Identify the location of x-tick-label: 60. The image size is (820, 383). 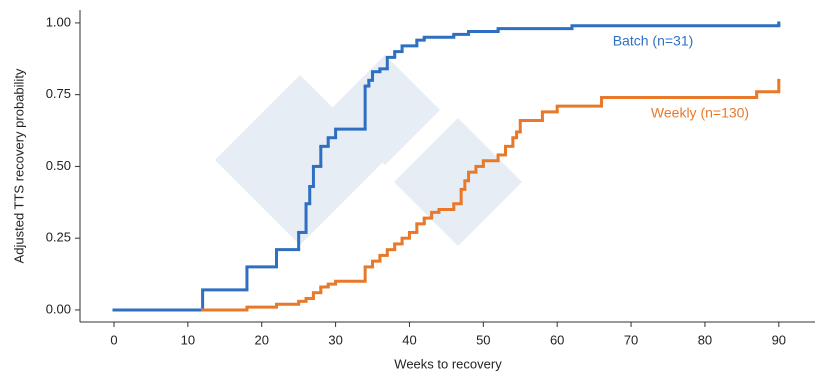
(557, 339).